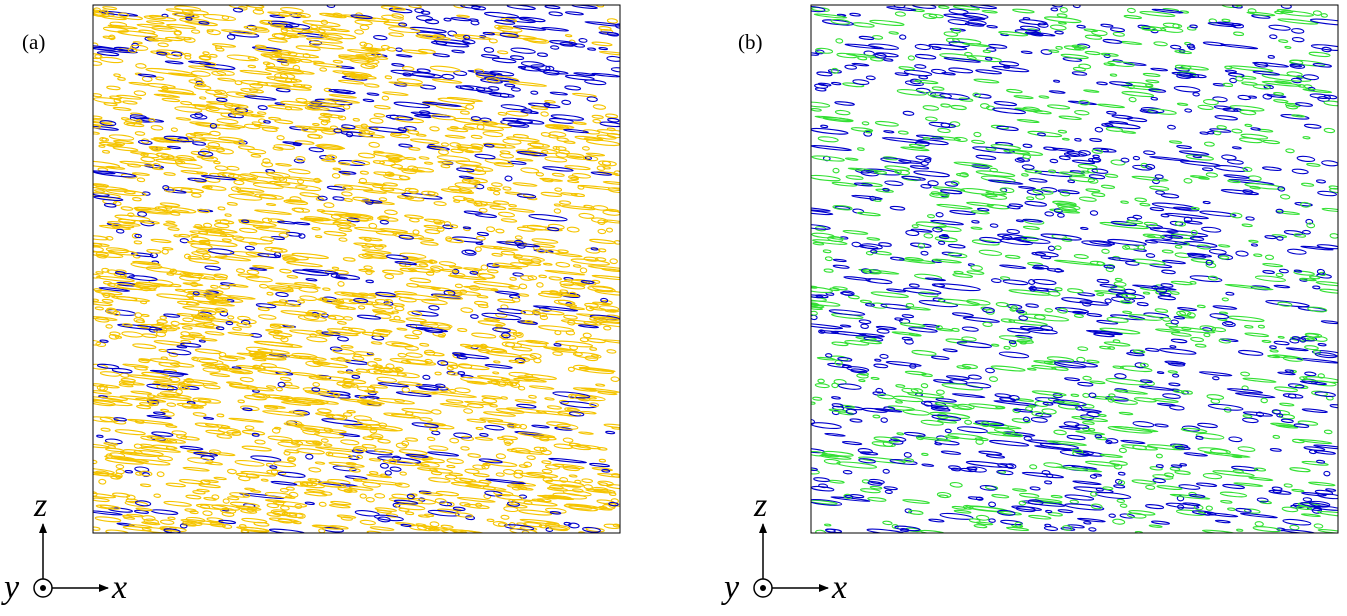  I want to click on y-out-dot, so click(763, 588).